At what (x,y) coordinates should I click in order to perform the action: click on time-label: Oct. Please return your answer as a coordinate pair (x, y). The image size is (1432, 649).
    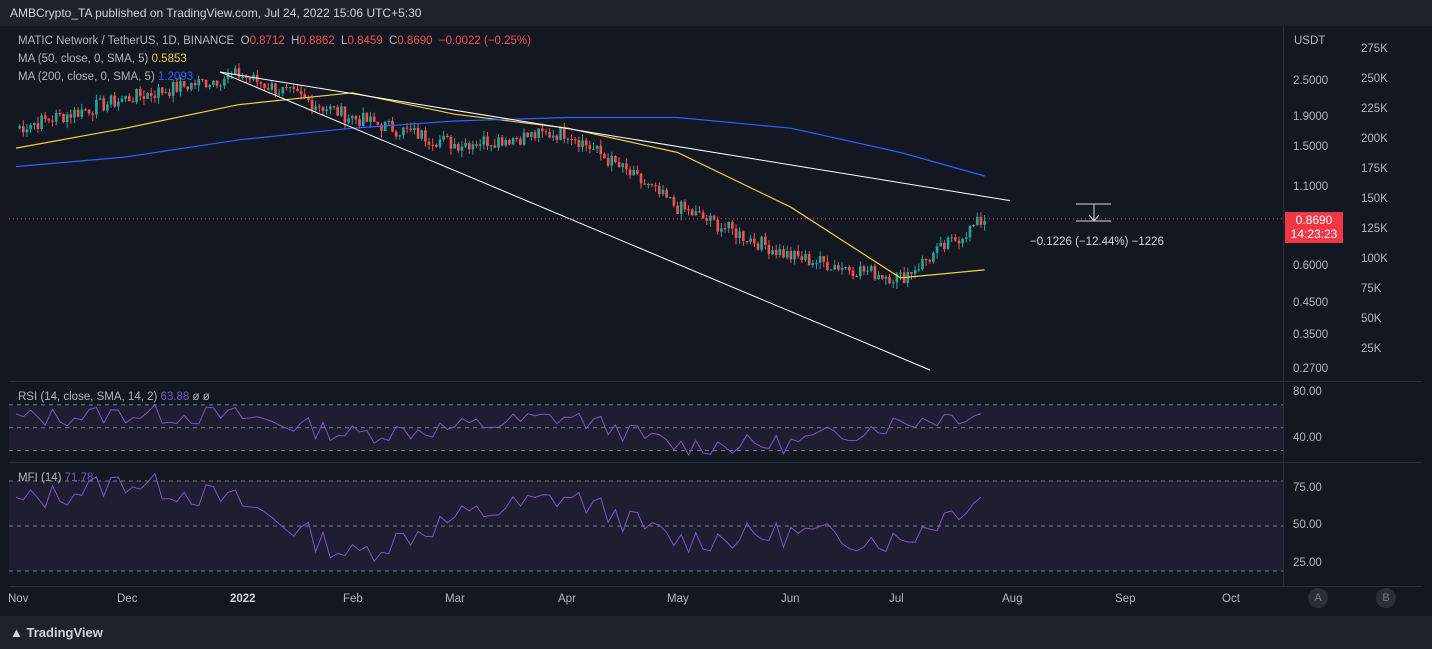
    Looking at the image, I should click on (1231, 599).